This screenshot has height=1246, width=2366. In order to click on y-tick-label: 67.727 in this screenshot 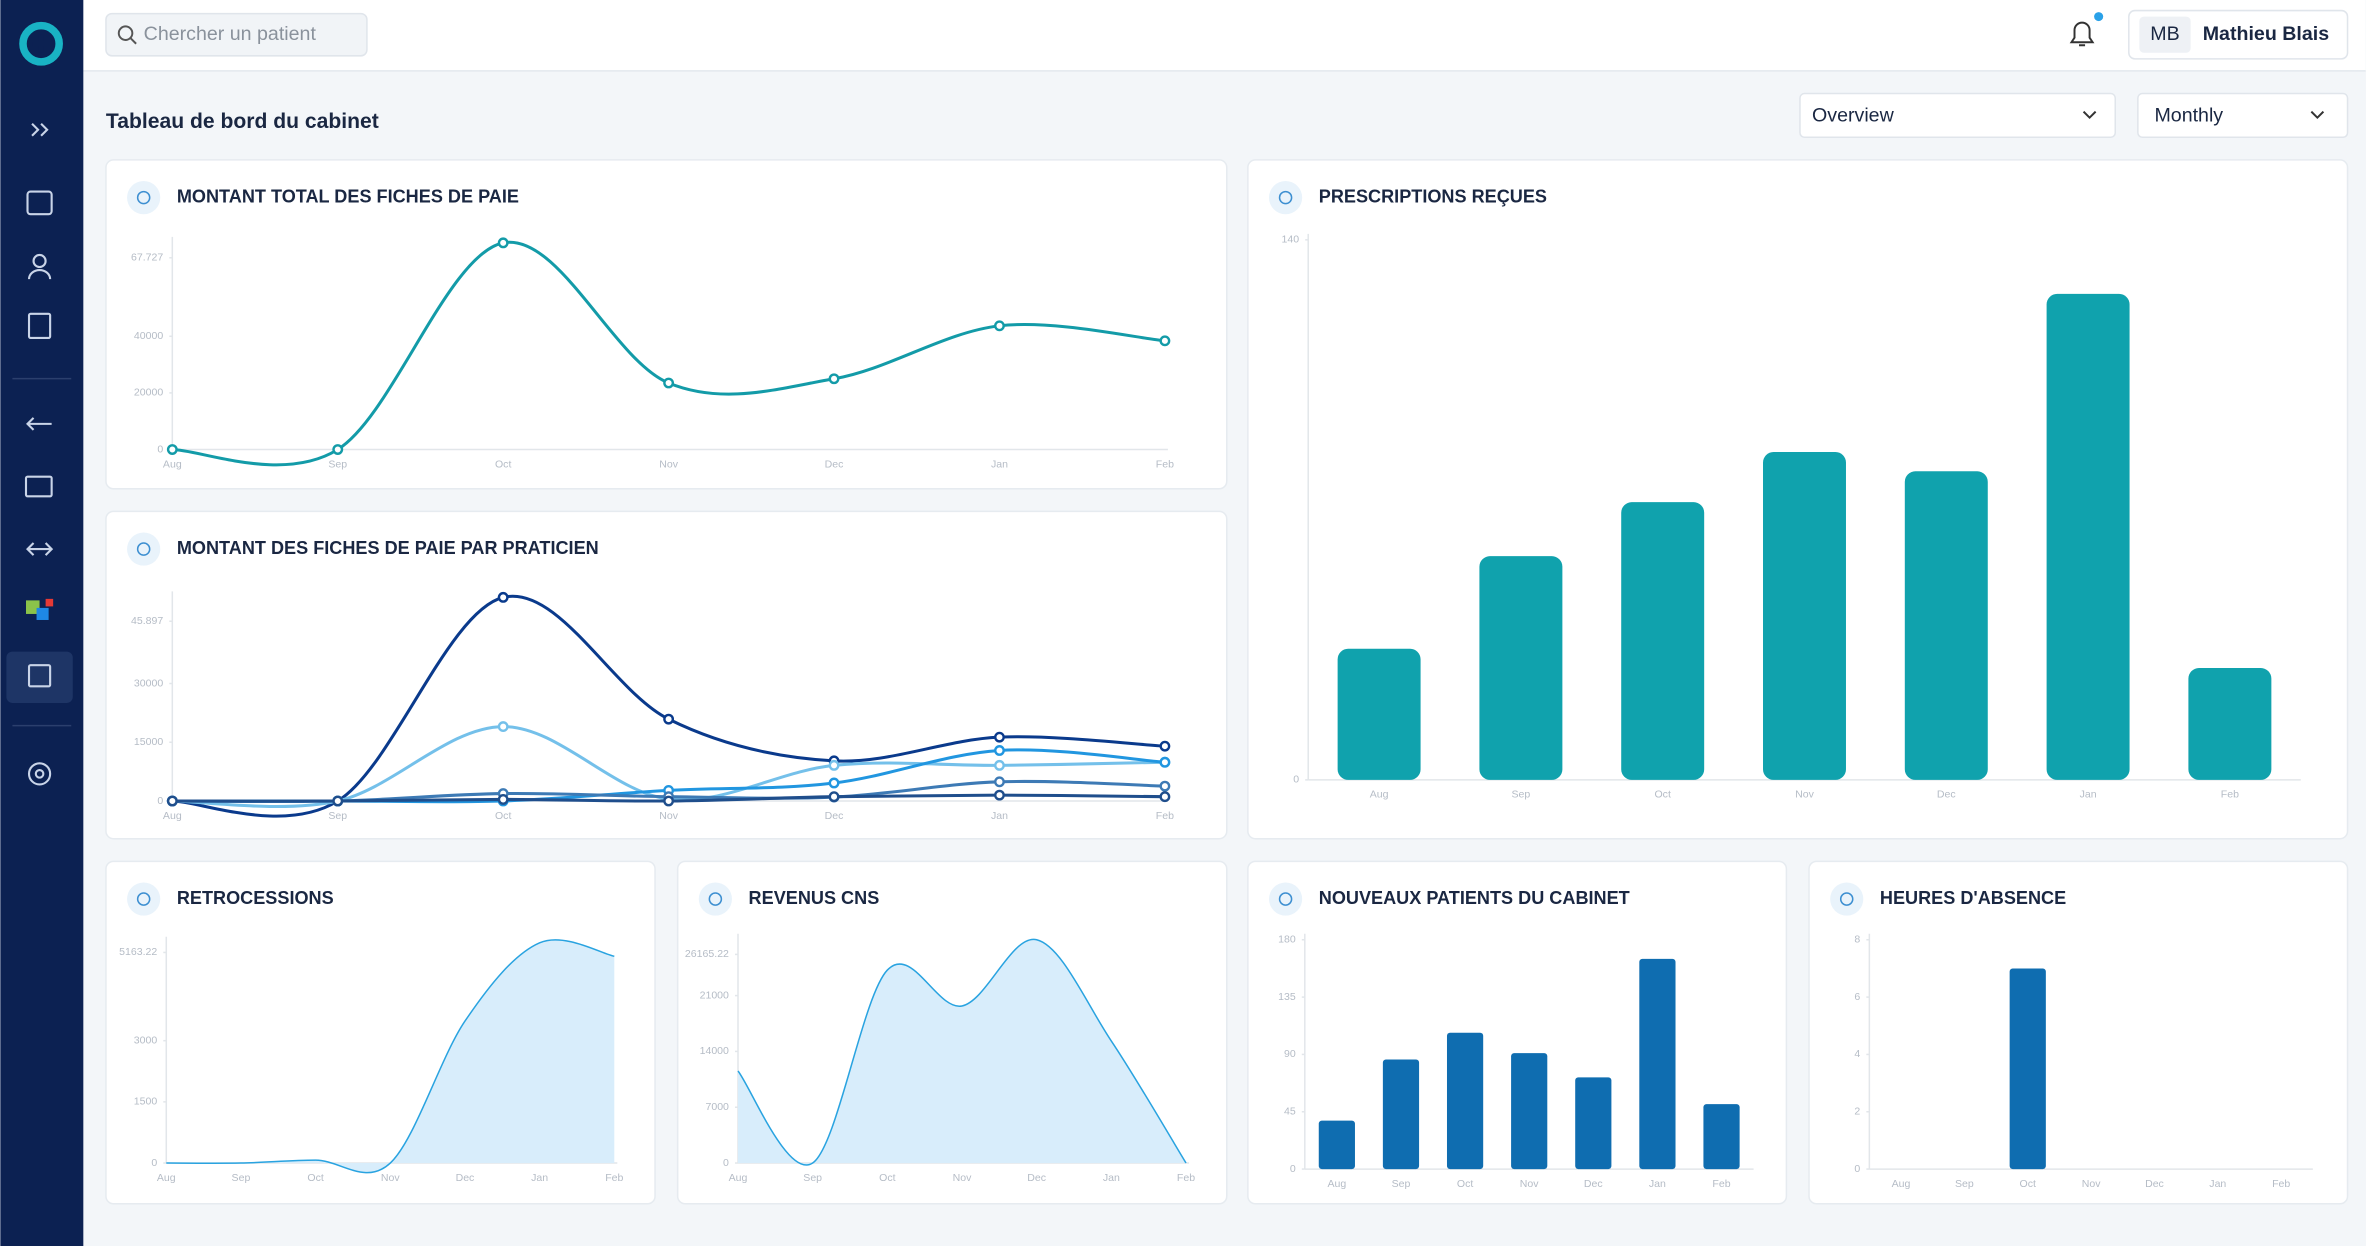, I will do `click(147, 258)`.